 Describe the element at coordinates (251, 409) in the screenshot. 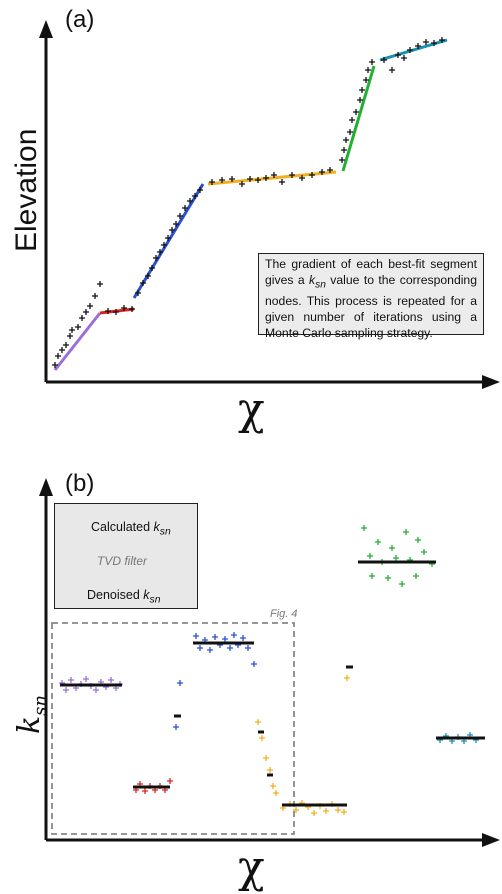

I see `panel-a-x-axis-label: χ` at that location.